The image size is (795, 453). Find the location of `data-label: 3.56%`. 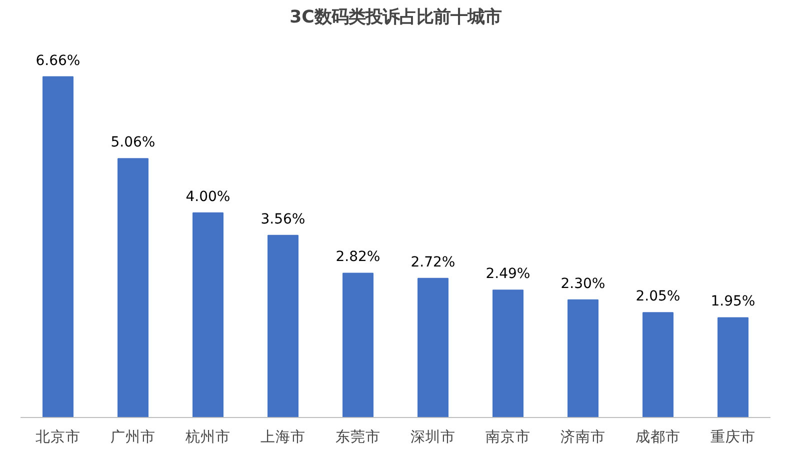

data-label: 3.56% is located at coordinates (283, 219).